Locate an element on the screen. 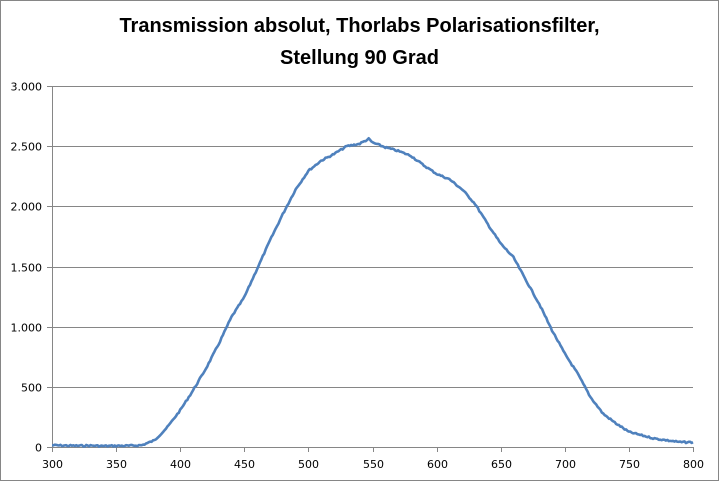 The width and height of the screenshot is (719, 481). y-tick-label: 500 is located at coordinates (31, 388).